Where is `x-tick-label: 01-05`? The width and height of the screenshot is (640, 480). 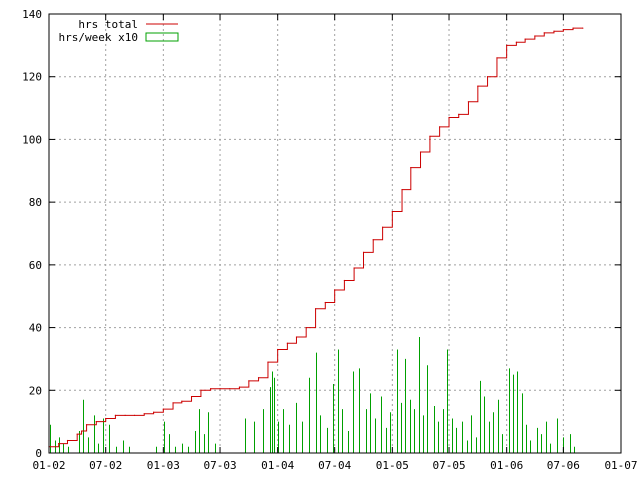 x-tick-label: 01-05 is located at coordinates (392, 465).